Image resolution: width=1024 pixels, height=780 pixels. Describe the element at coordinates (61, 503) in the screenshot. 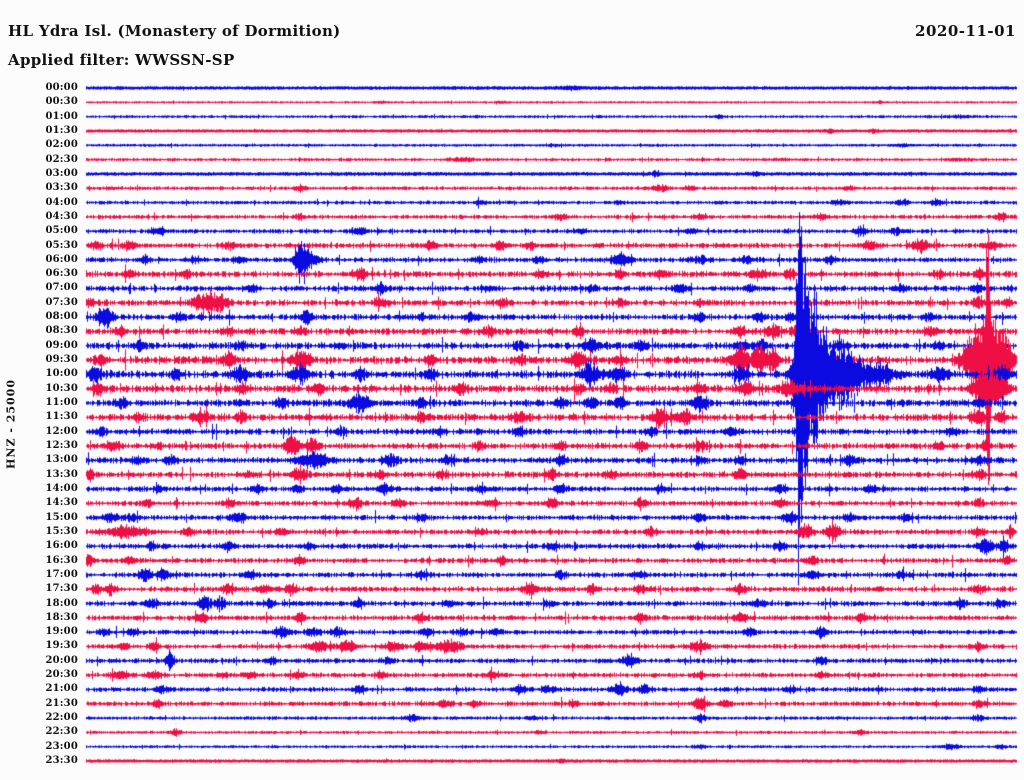

I see `time-label: 14:30` at that location.